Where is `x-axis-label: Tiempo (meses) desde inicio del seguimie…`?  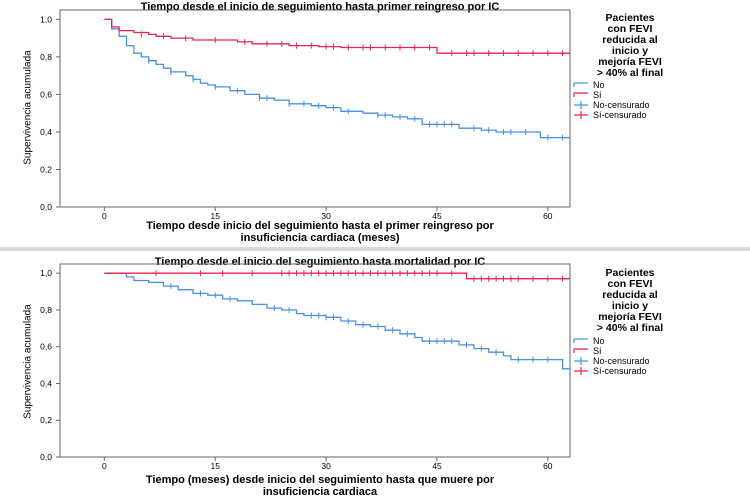 x-axis-label: Tiempo (meses) desde inicio del seguimie… is located at coordinates (320, 486).